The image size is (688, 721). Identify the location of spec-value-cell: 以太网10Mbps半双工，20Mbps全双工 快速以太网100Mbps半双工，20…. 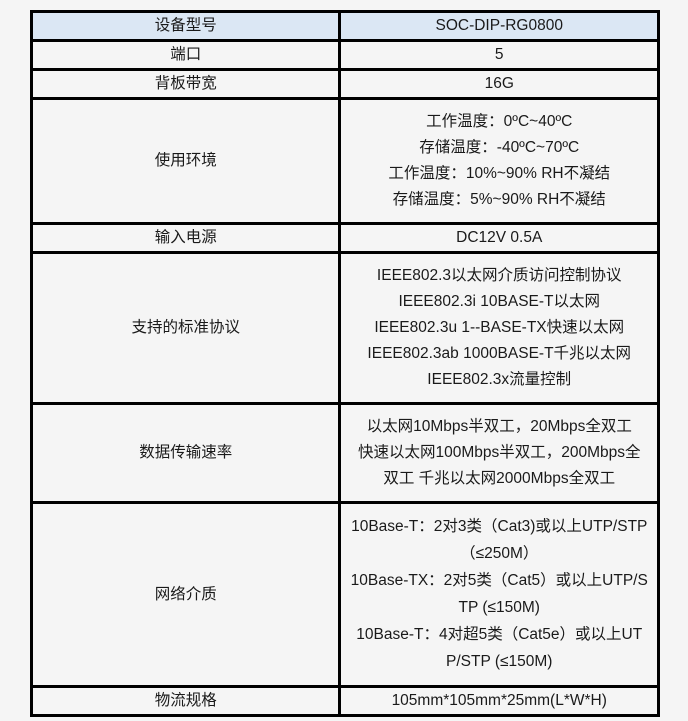
(499, 453).